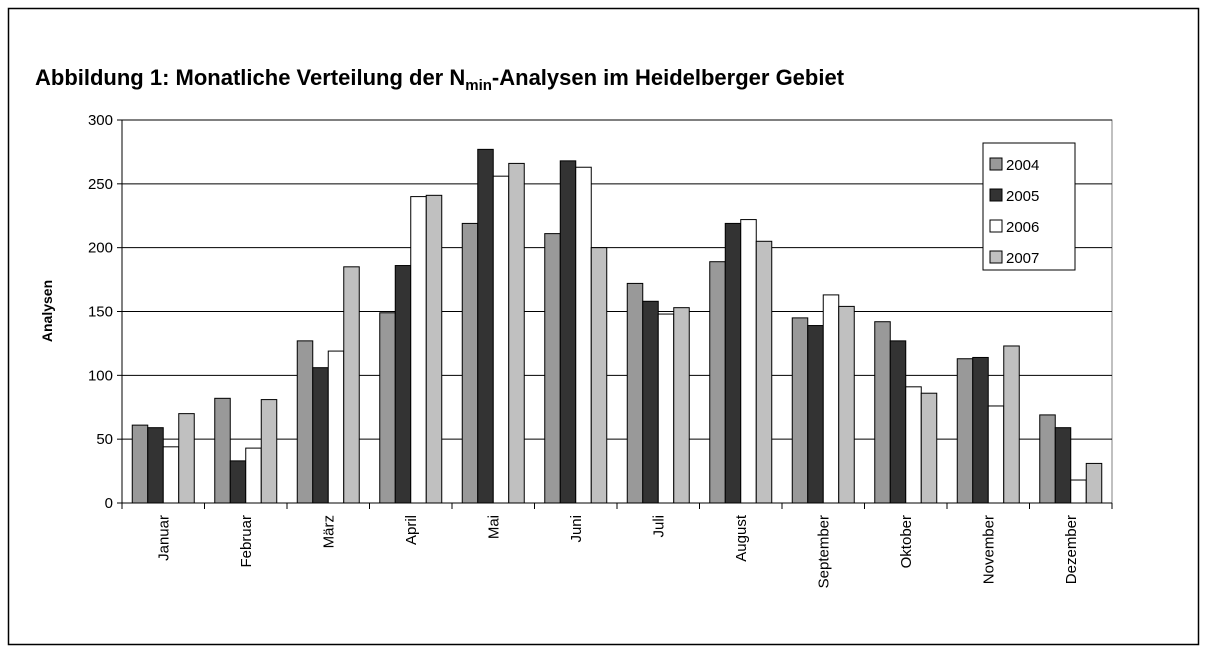  What do you see at coordinates (328, 531) in the screenshot?
I see `x-tick-label: März` at bounding box center [328, 531].